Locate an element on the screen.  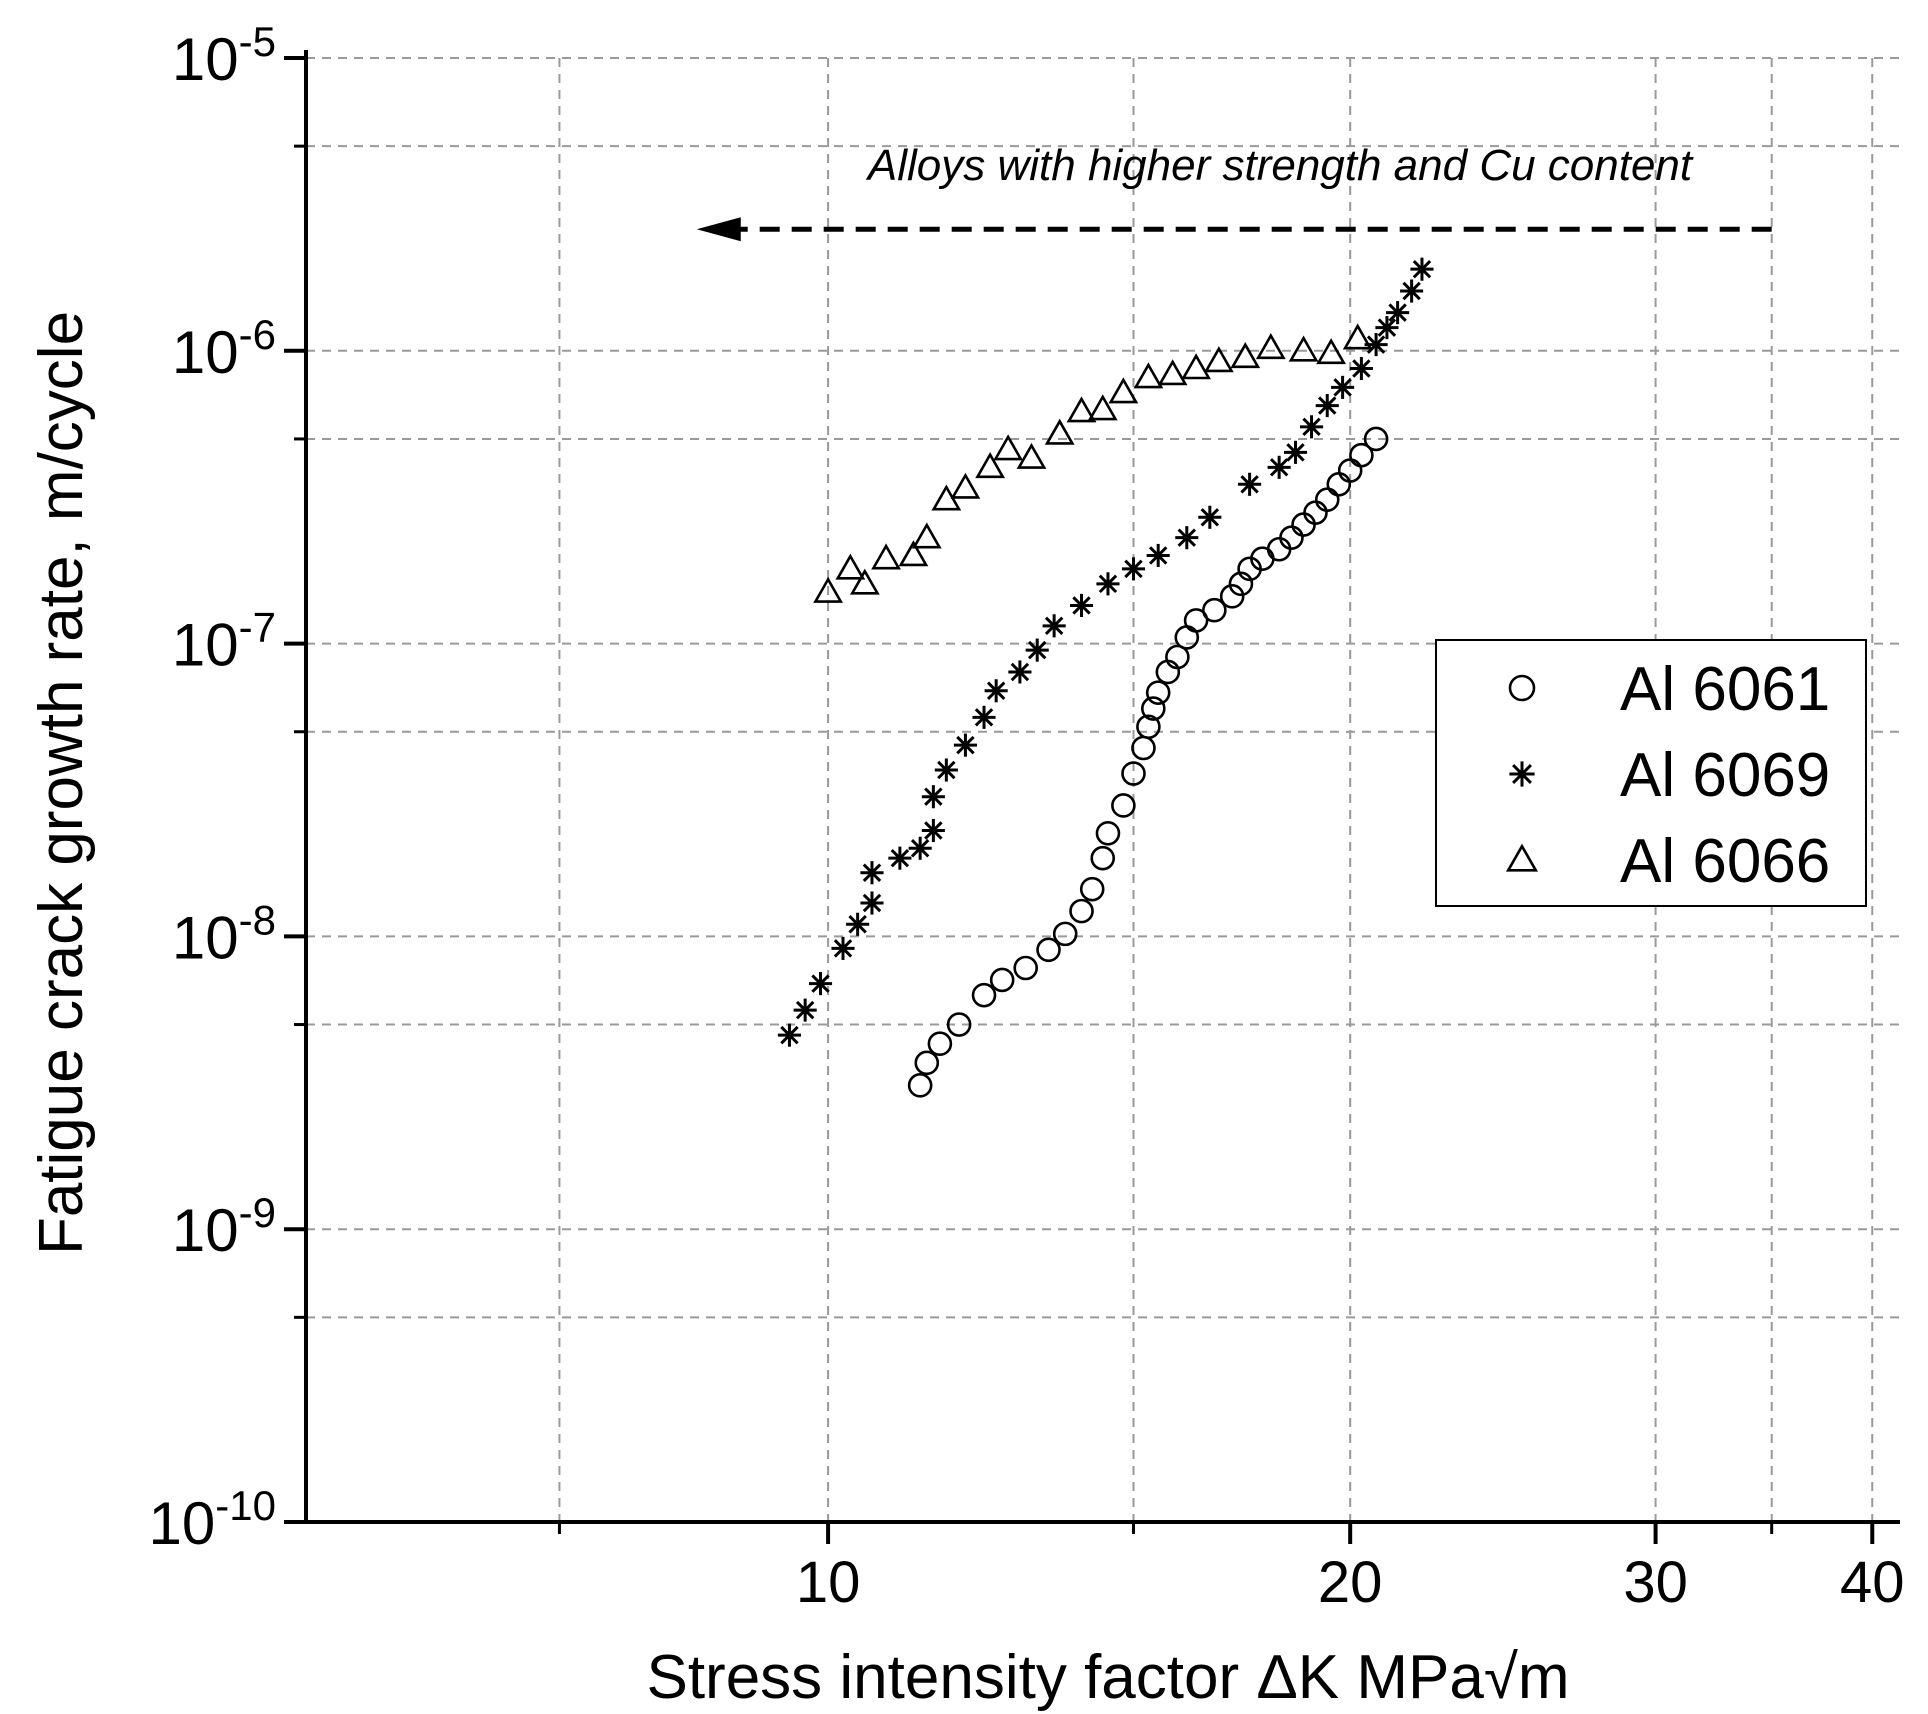
x-tick-label: 30 is located at coordinates (1655, 1582).